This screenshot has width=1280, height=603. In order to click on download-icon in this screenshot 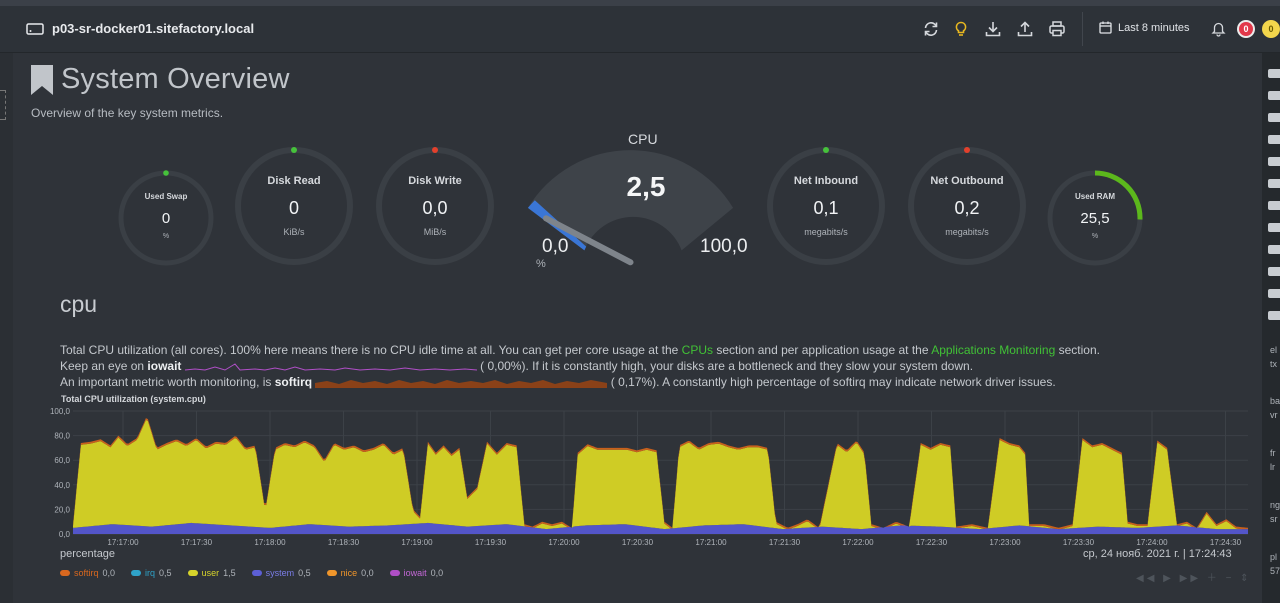, I will do `click(993, 29)`.